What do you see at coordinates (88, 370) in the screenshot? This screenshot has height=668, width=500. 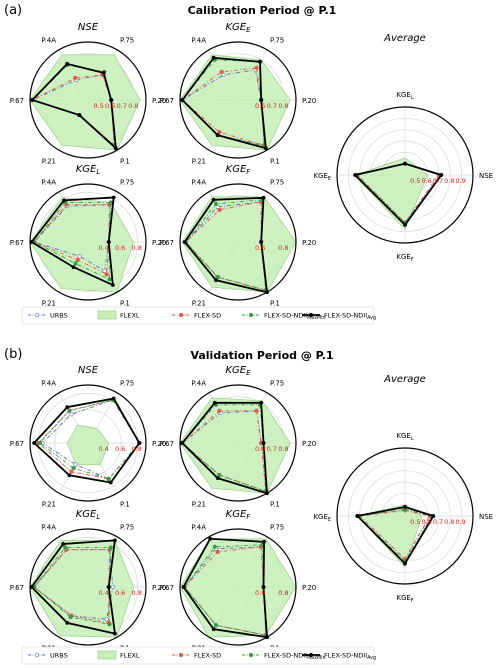 I see `radar-title: NSE` at bounding box center [88, 370].